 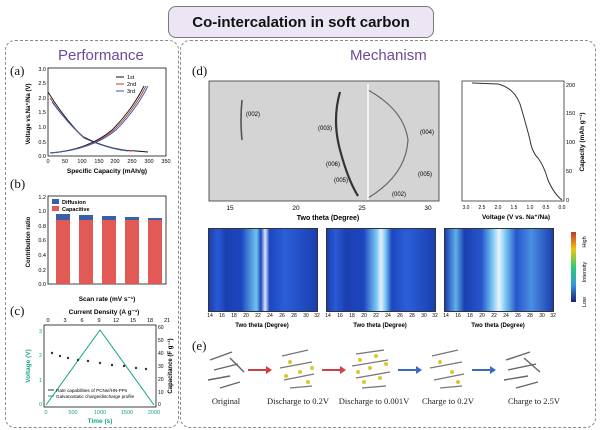 What do you see at coordinates (42, 198) in the screenshot?
I see `b-ytick: 1.2` at bounding box center [42, 198].